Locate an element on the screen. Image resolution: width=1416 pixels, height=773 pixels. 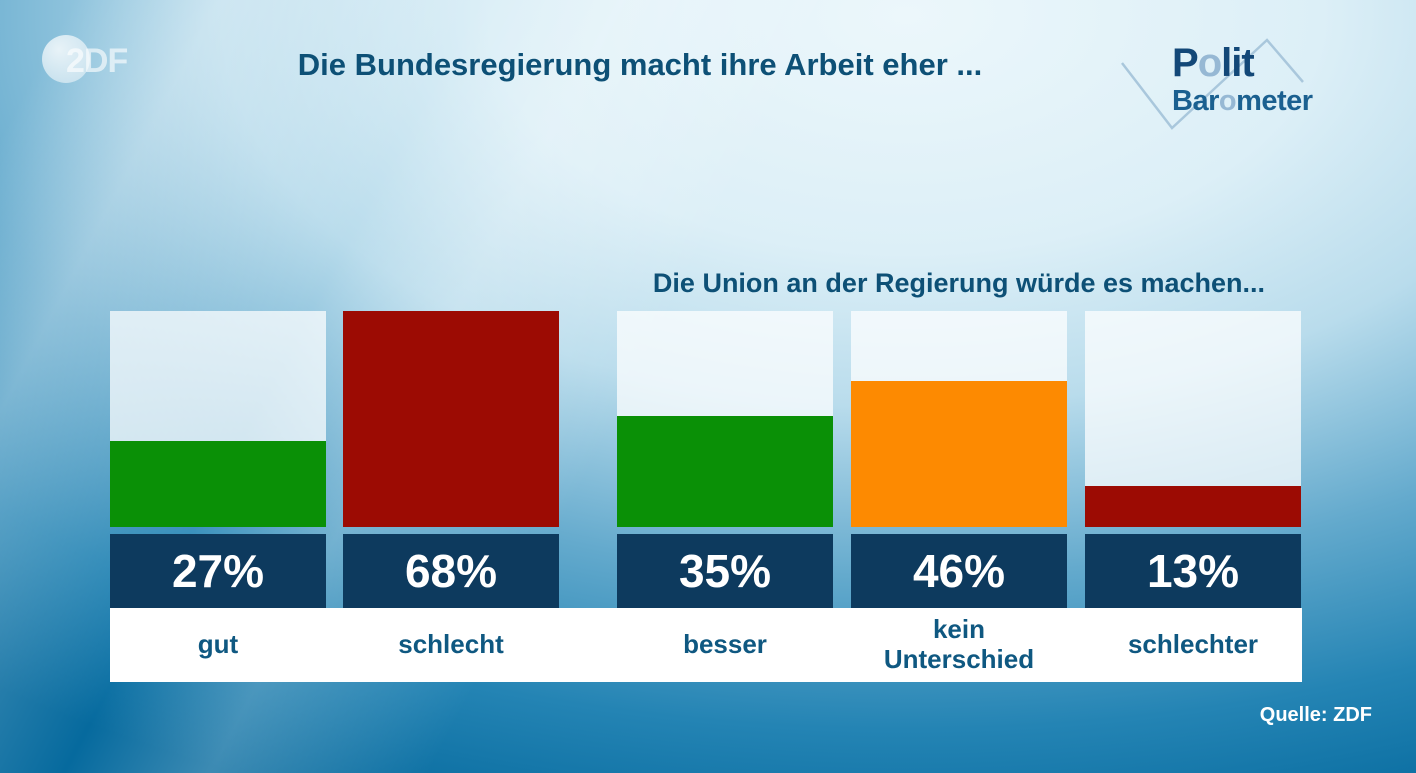
bar-column-gut: 27% is located at coordinates (218, 459).